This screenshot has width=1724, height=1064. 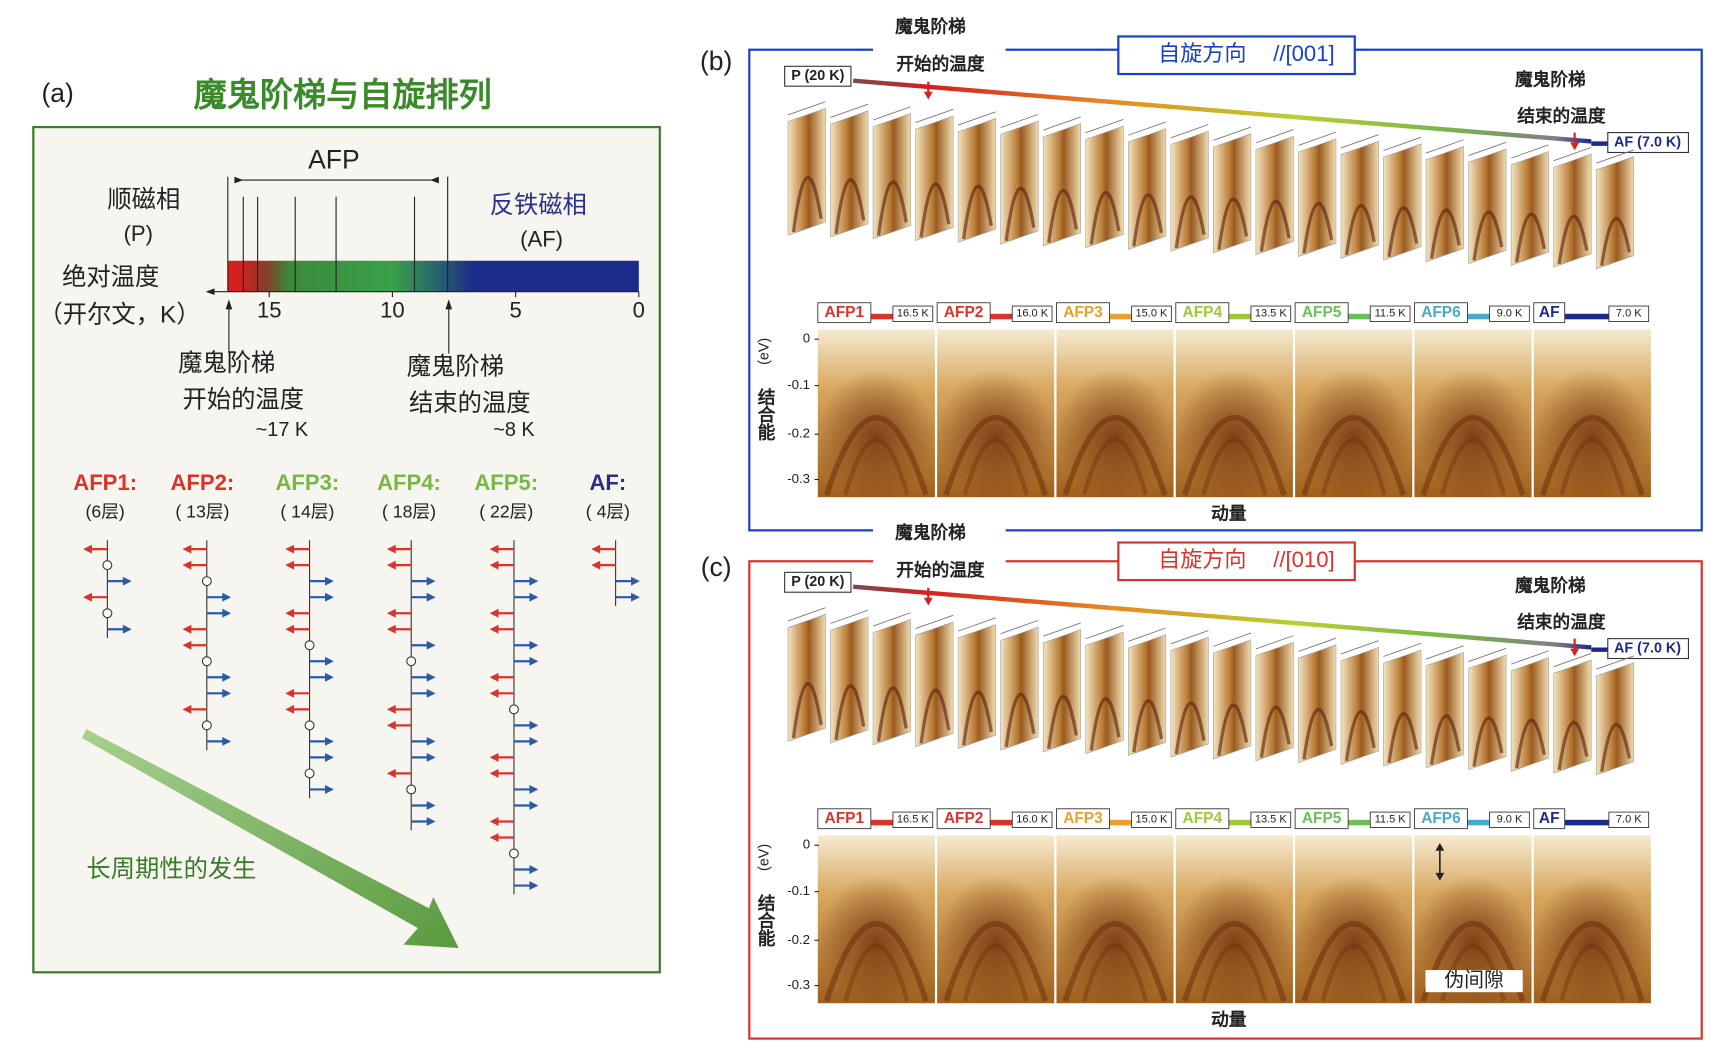 What do you see at coordinates (818, 582) in the screenshot?
I see `start-box` at bounding box center [818, 582].